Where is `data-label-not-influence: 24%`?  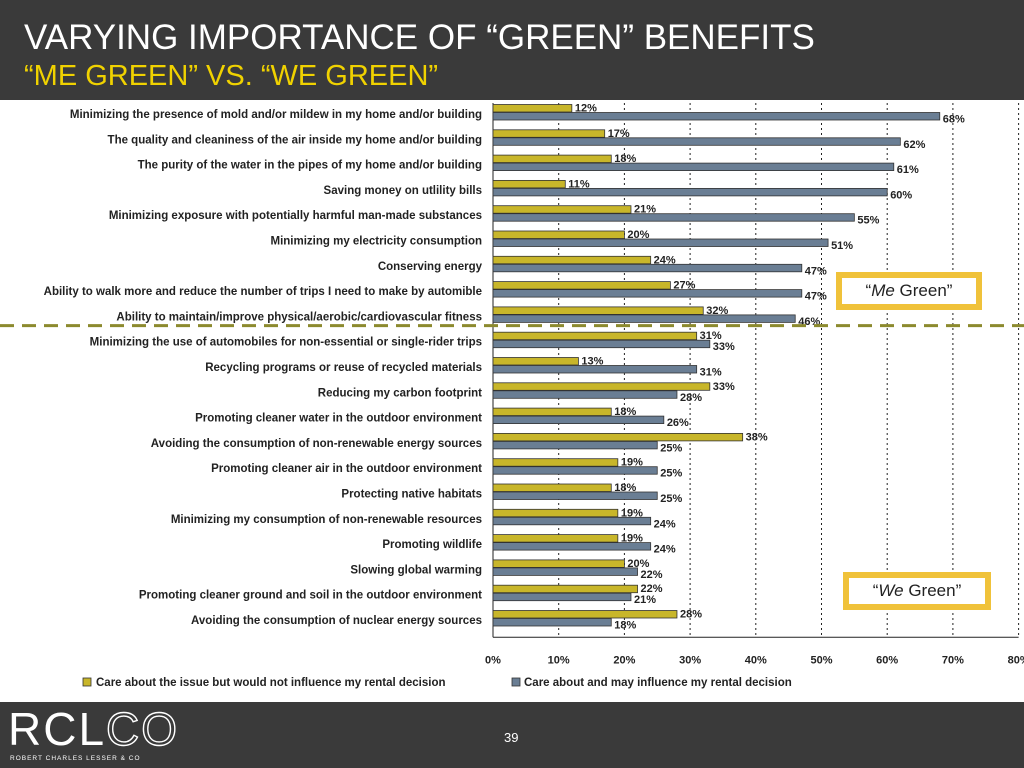
data-label-not-influence: 24% is located at coordinates (665, 260).